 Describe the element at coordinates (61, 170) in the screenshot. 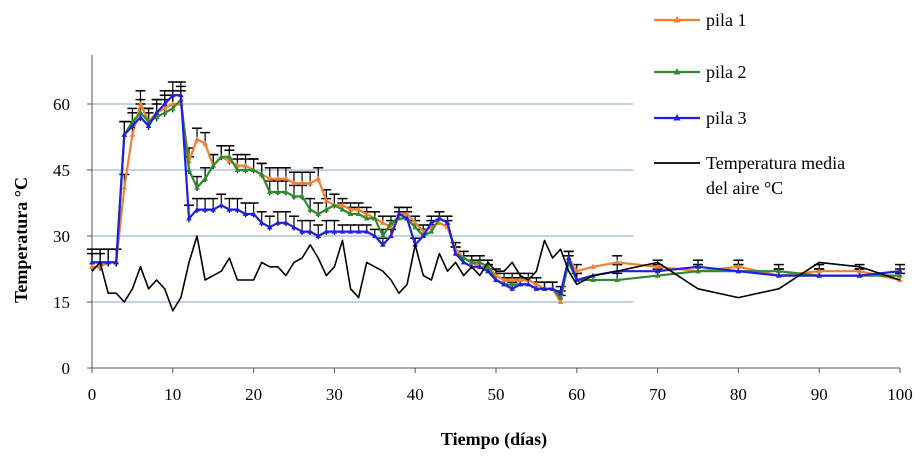

I see `y-tick-label: 45` at that location.